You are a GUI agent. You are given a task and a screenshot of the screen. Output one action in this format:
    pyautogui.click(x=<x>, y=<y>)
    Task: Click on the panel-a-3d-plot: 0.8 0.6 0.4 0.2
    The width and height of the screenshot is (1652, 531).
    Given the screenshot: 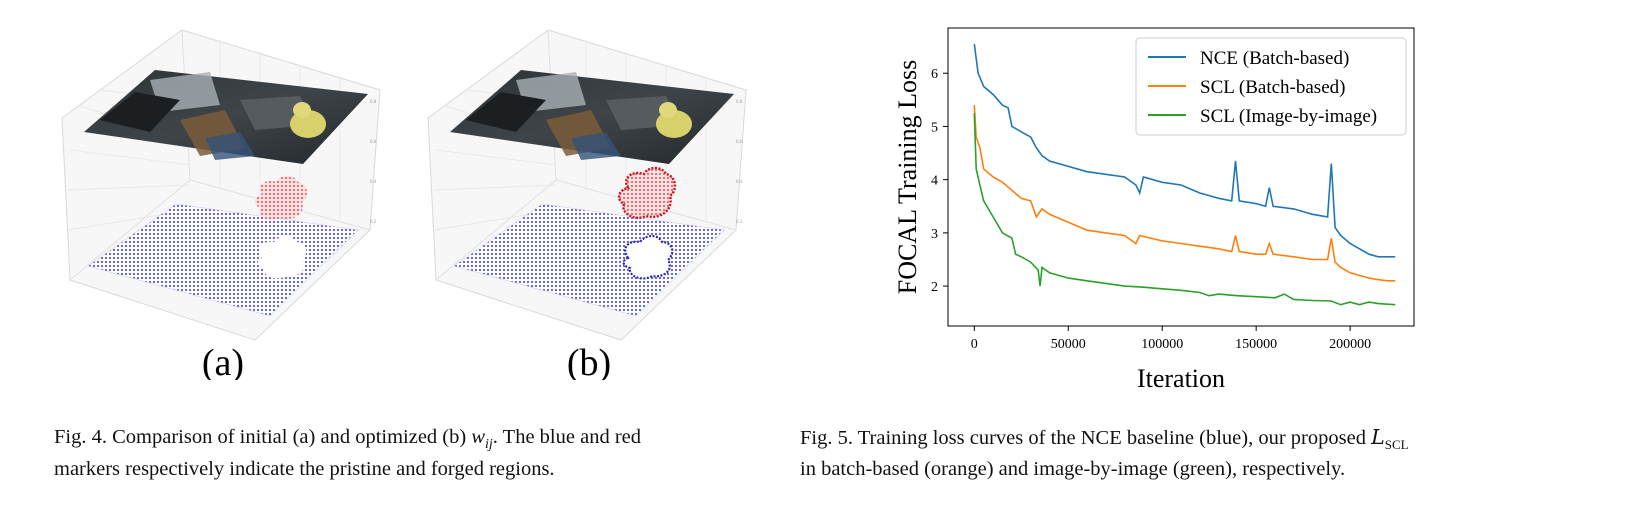 What is the action you would take?
    pyautogui.click(x=221, y=185)
    